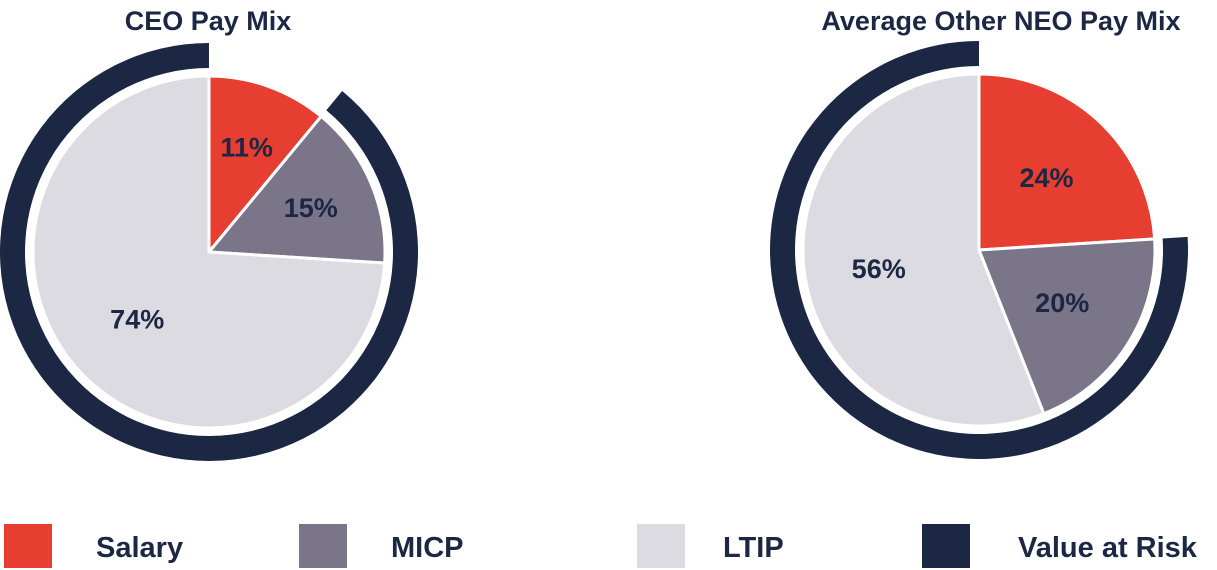 This screenshot has height=570, width=1217. What do you see at coordinates (601, 546) in the screenshot?
I see `legend: Salary MICP LTIP Value at Risk` at bounding box center [601, 546].